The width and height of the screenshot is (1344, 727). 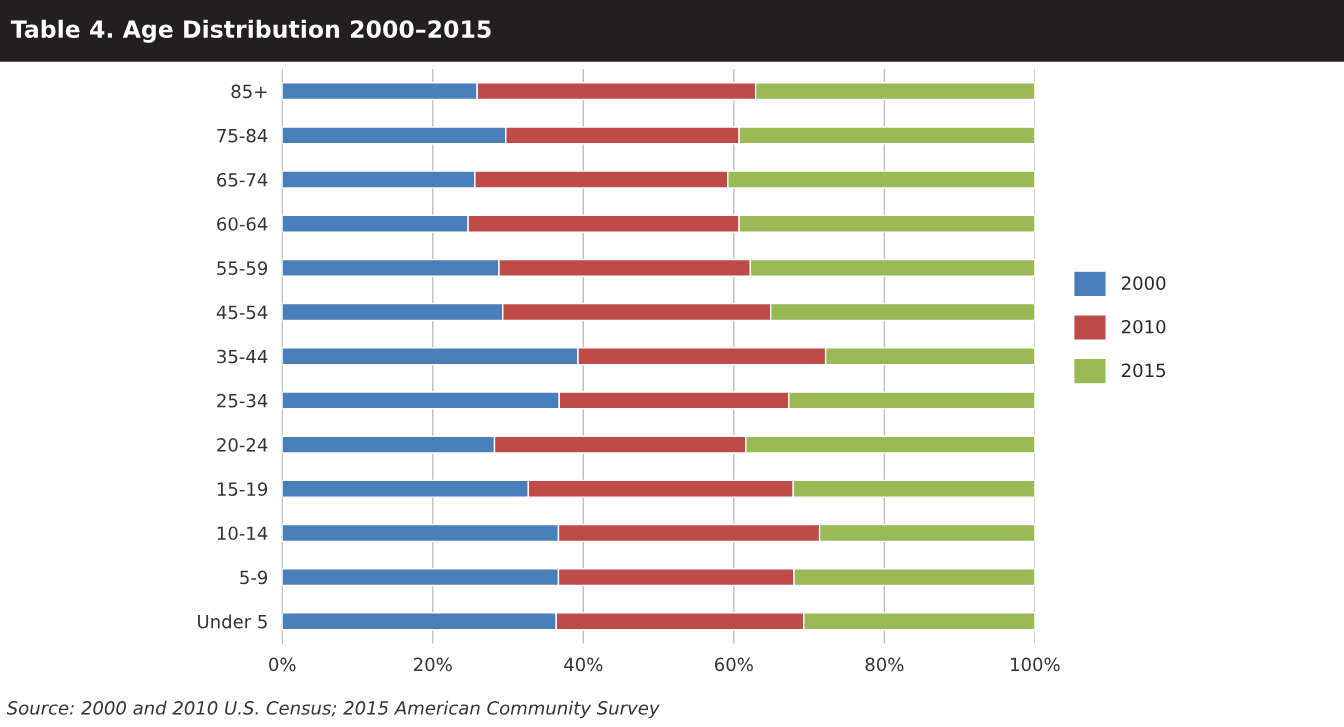 What do you see at coordinates (254, 577) in the screenshot?
I see `y-tick-label: 5-9` at bounding box center [254, 577].